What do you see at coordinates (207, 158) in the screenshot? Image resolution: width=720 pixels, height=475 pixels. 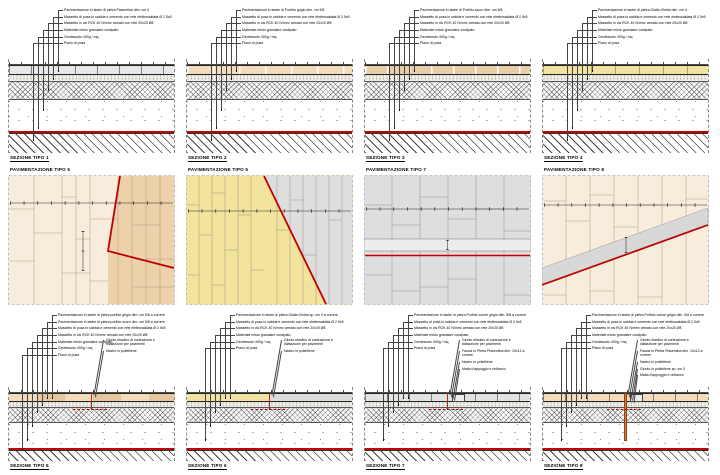 I see `panel-title: SEZIONE TIPO 2` at bounding box center [207, 158].